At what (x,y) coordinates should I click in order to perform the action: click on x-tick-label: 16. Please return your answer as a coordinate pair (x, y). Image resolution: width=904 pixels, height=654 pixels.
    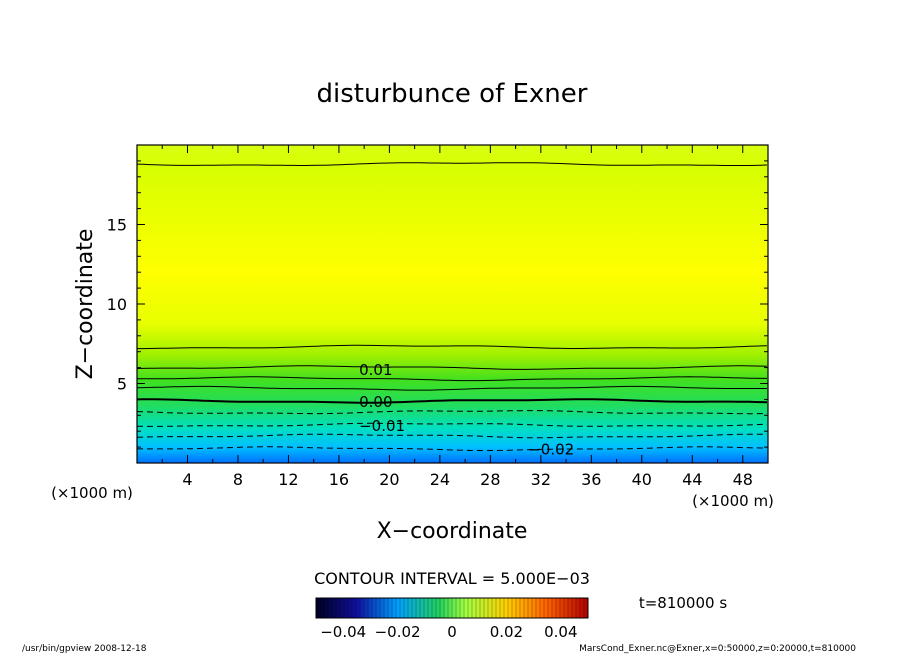
    Looking at the image, I should click on (339, 479).